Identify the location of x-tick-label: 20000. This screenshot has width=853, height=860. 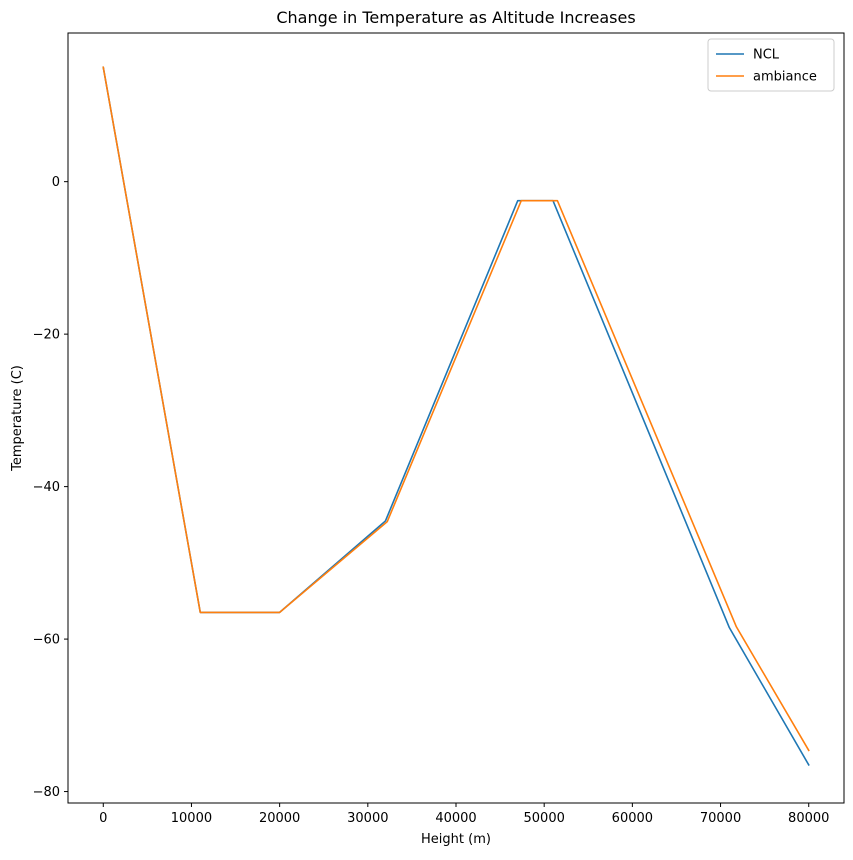
(279, 818).